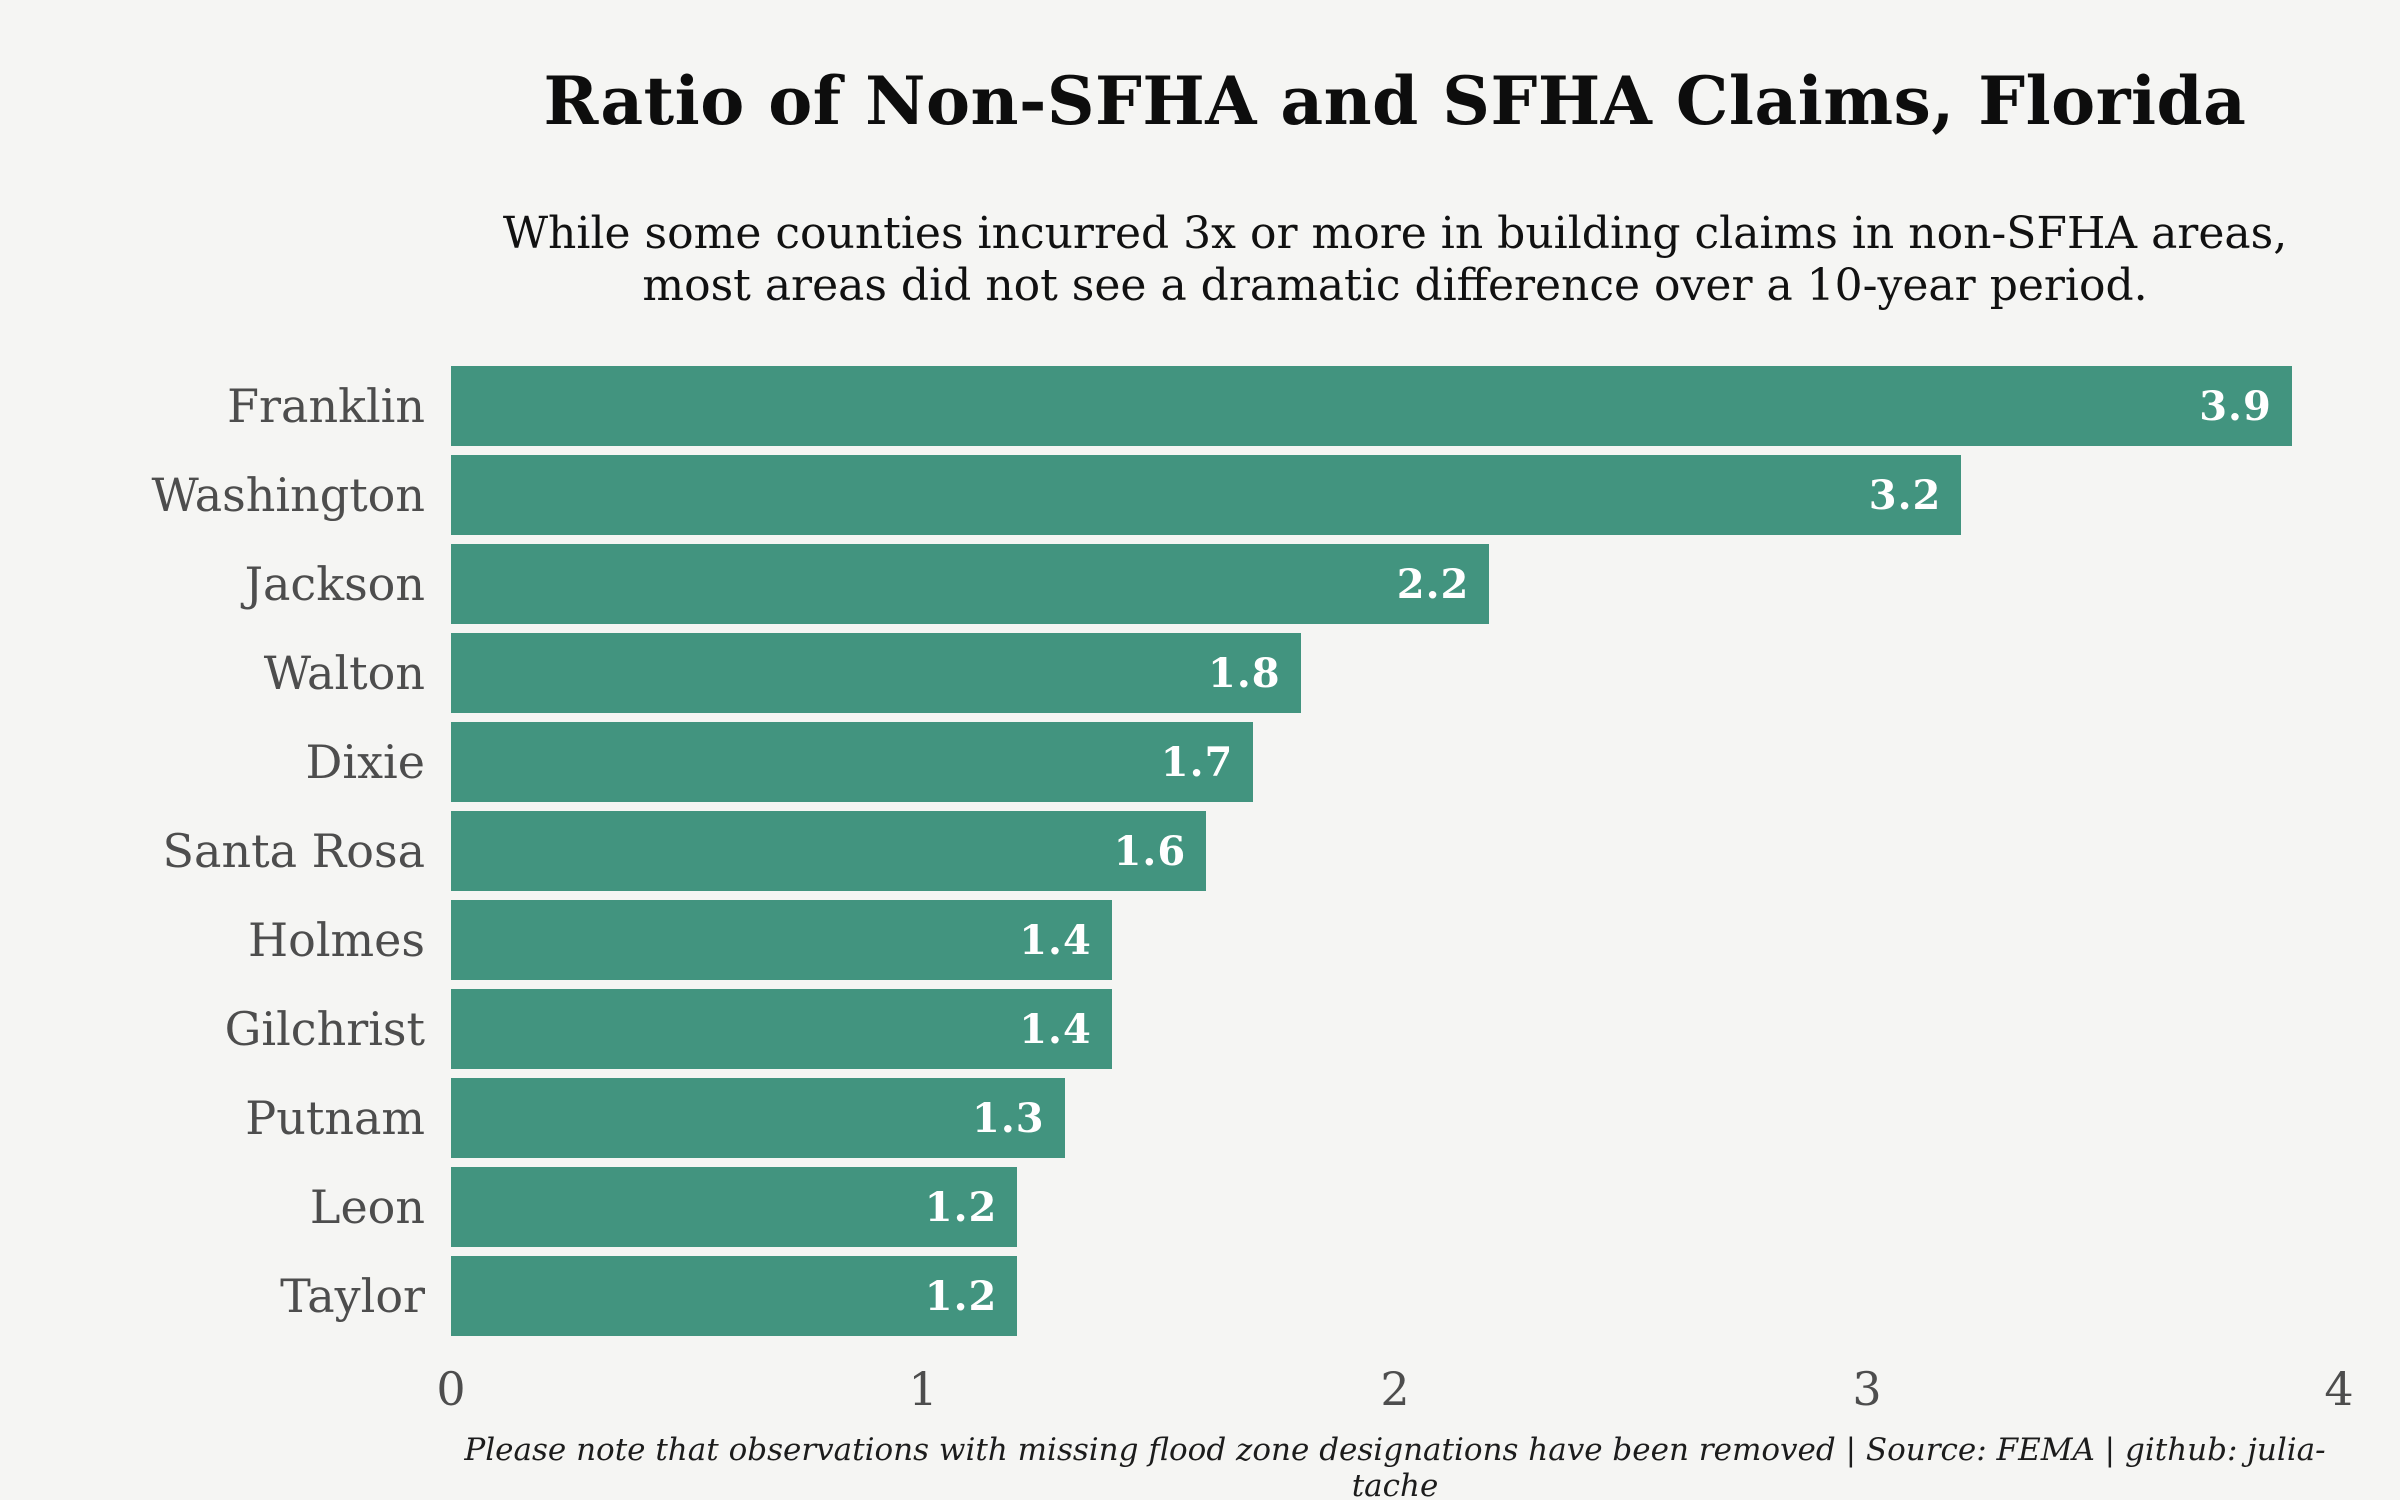  I want to click on bar-value-label: 1.8, so click(1244, 673).